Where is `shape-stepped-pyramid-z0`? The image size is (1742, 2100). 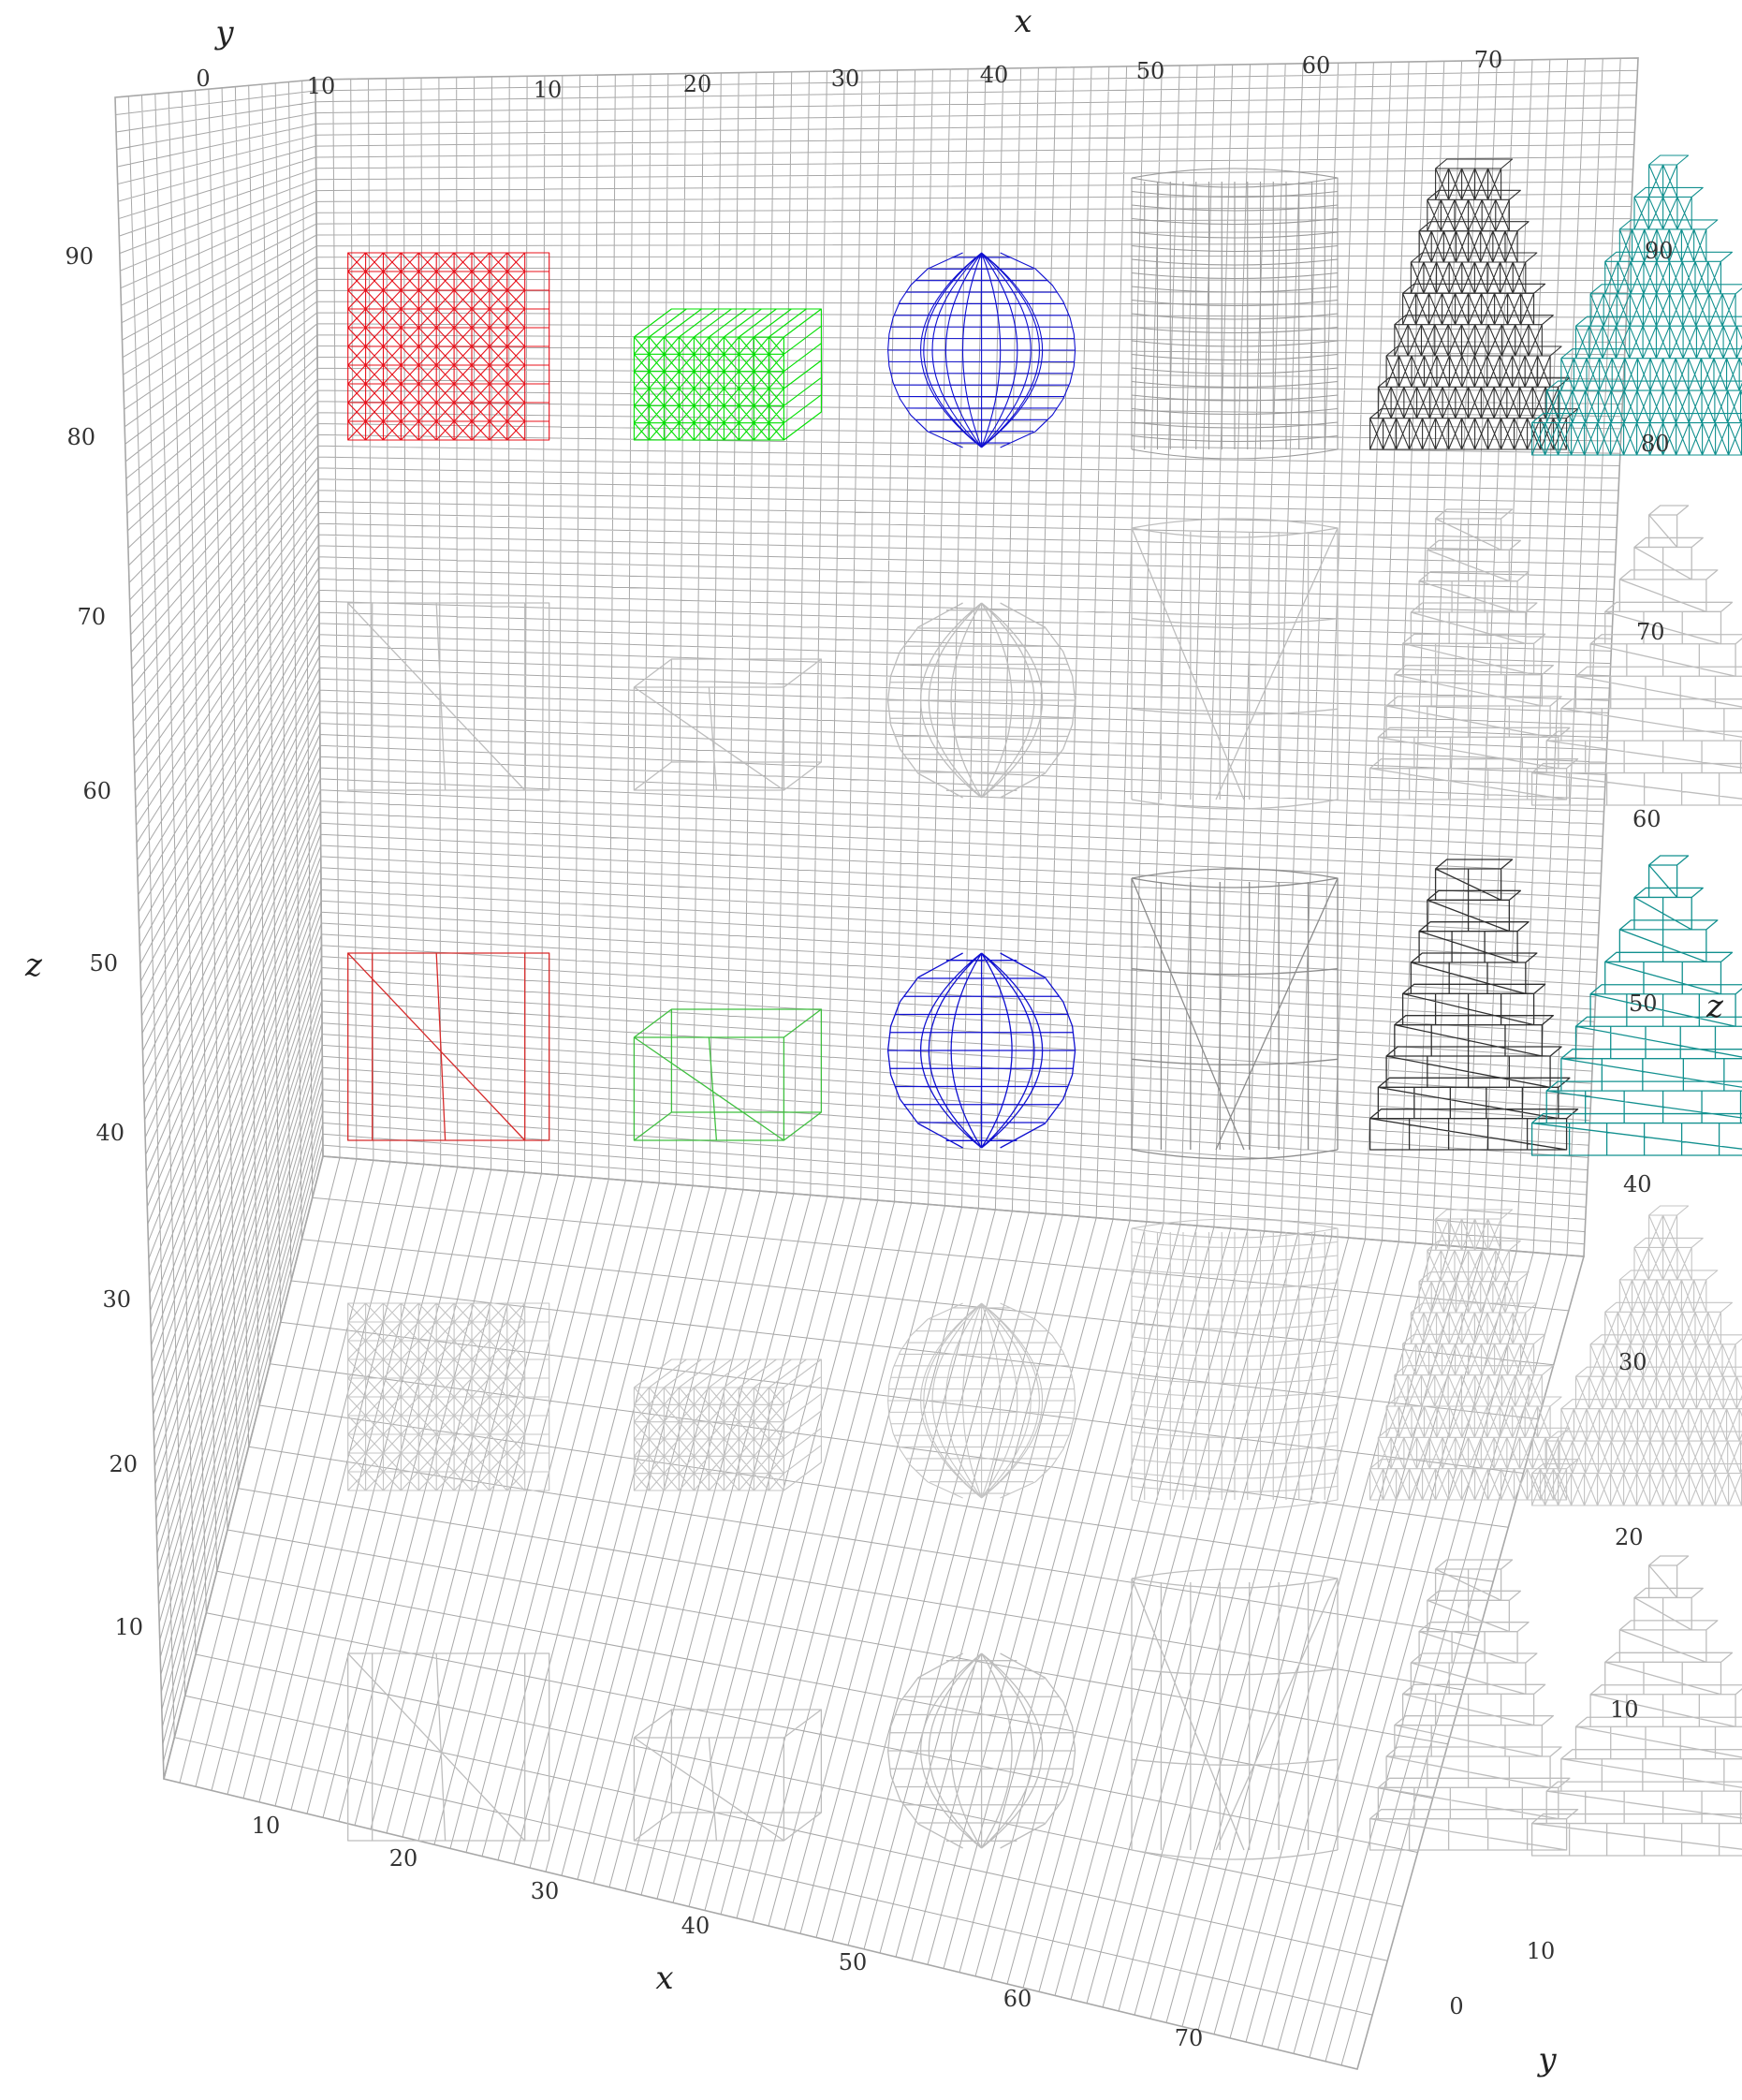 shape-stepped-pyramid-z0 is located at coordinates (1636, 1706).